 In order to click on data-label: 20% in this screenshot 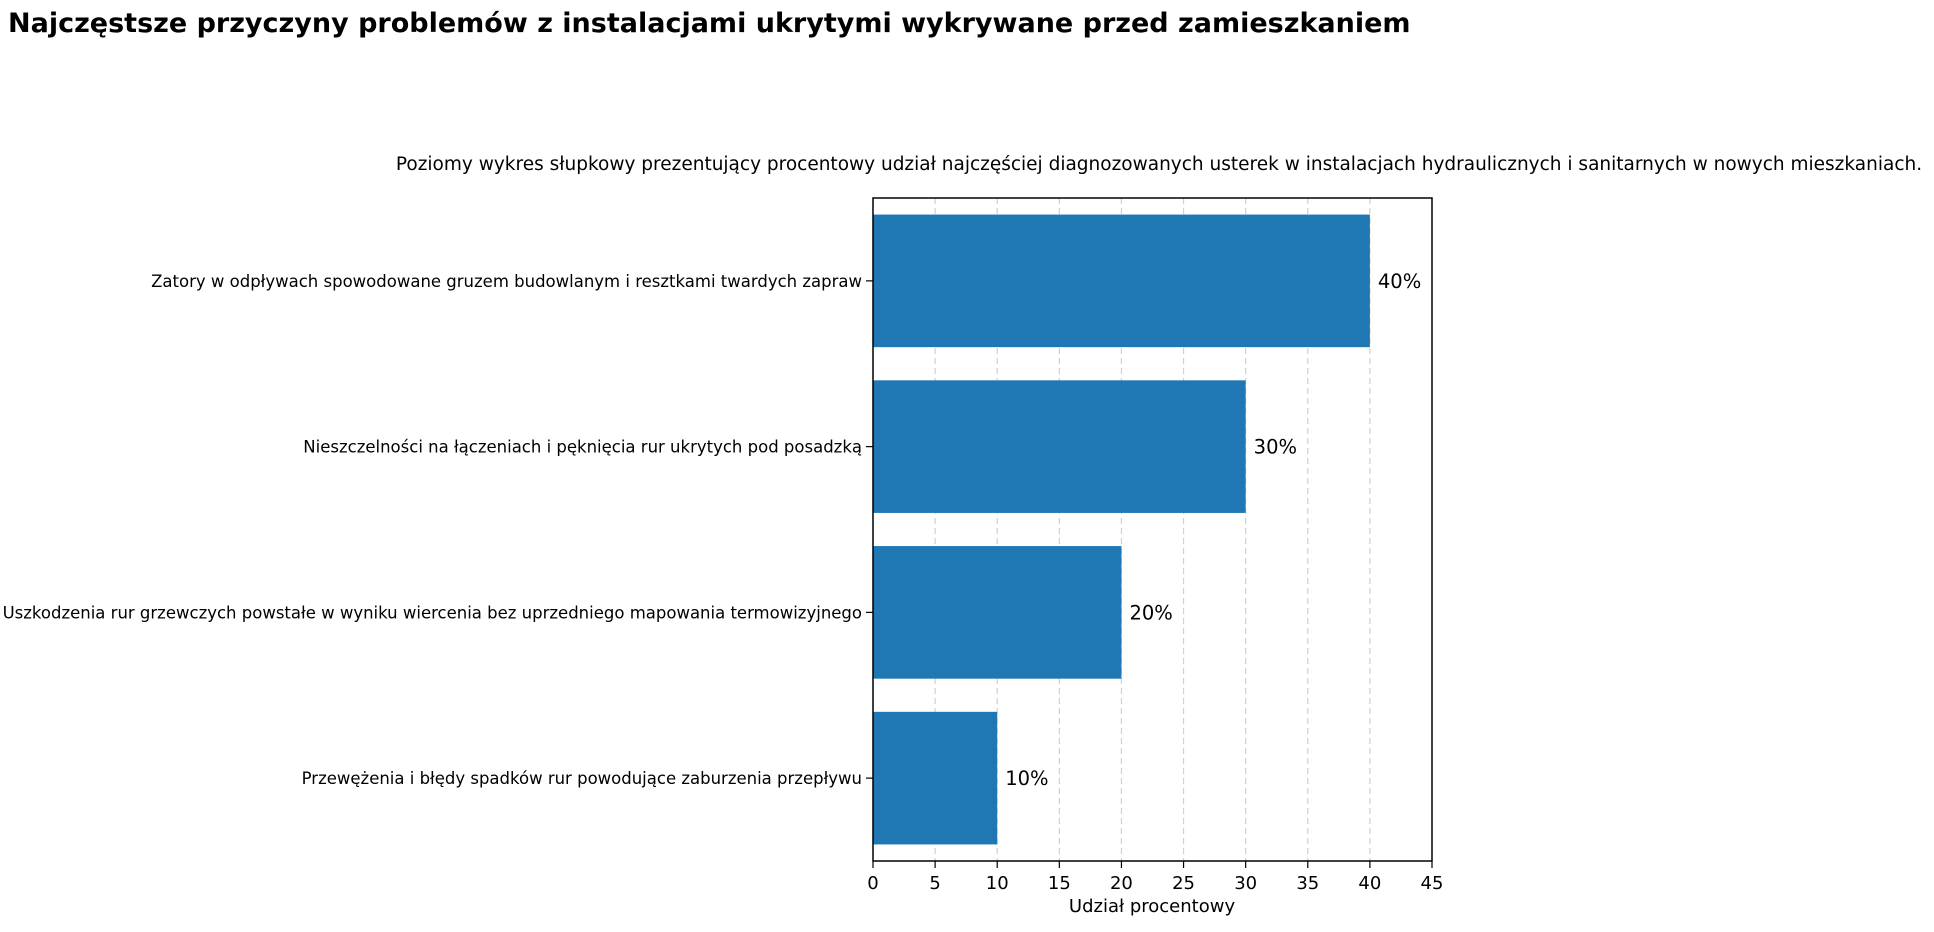, I will do `click(1150, 612)`.